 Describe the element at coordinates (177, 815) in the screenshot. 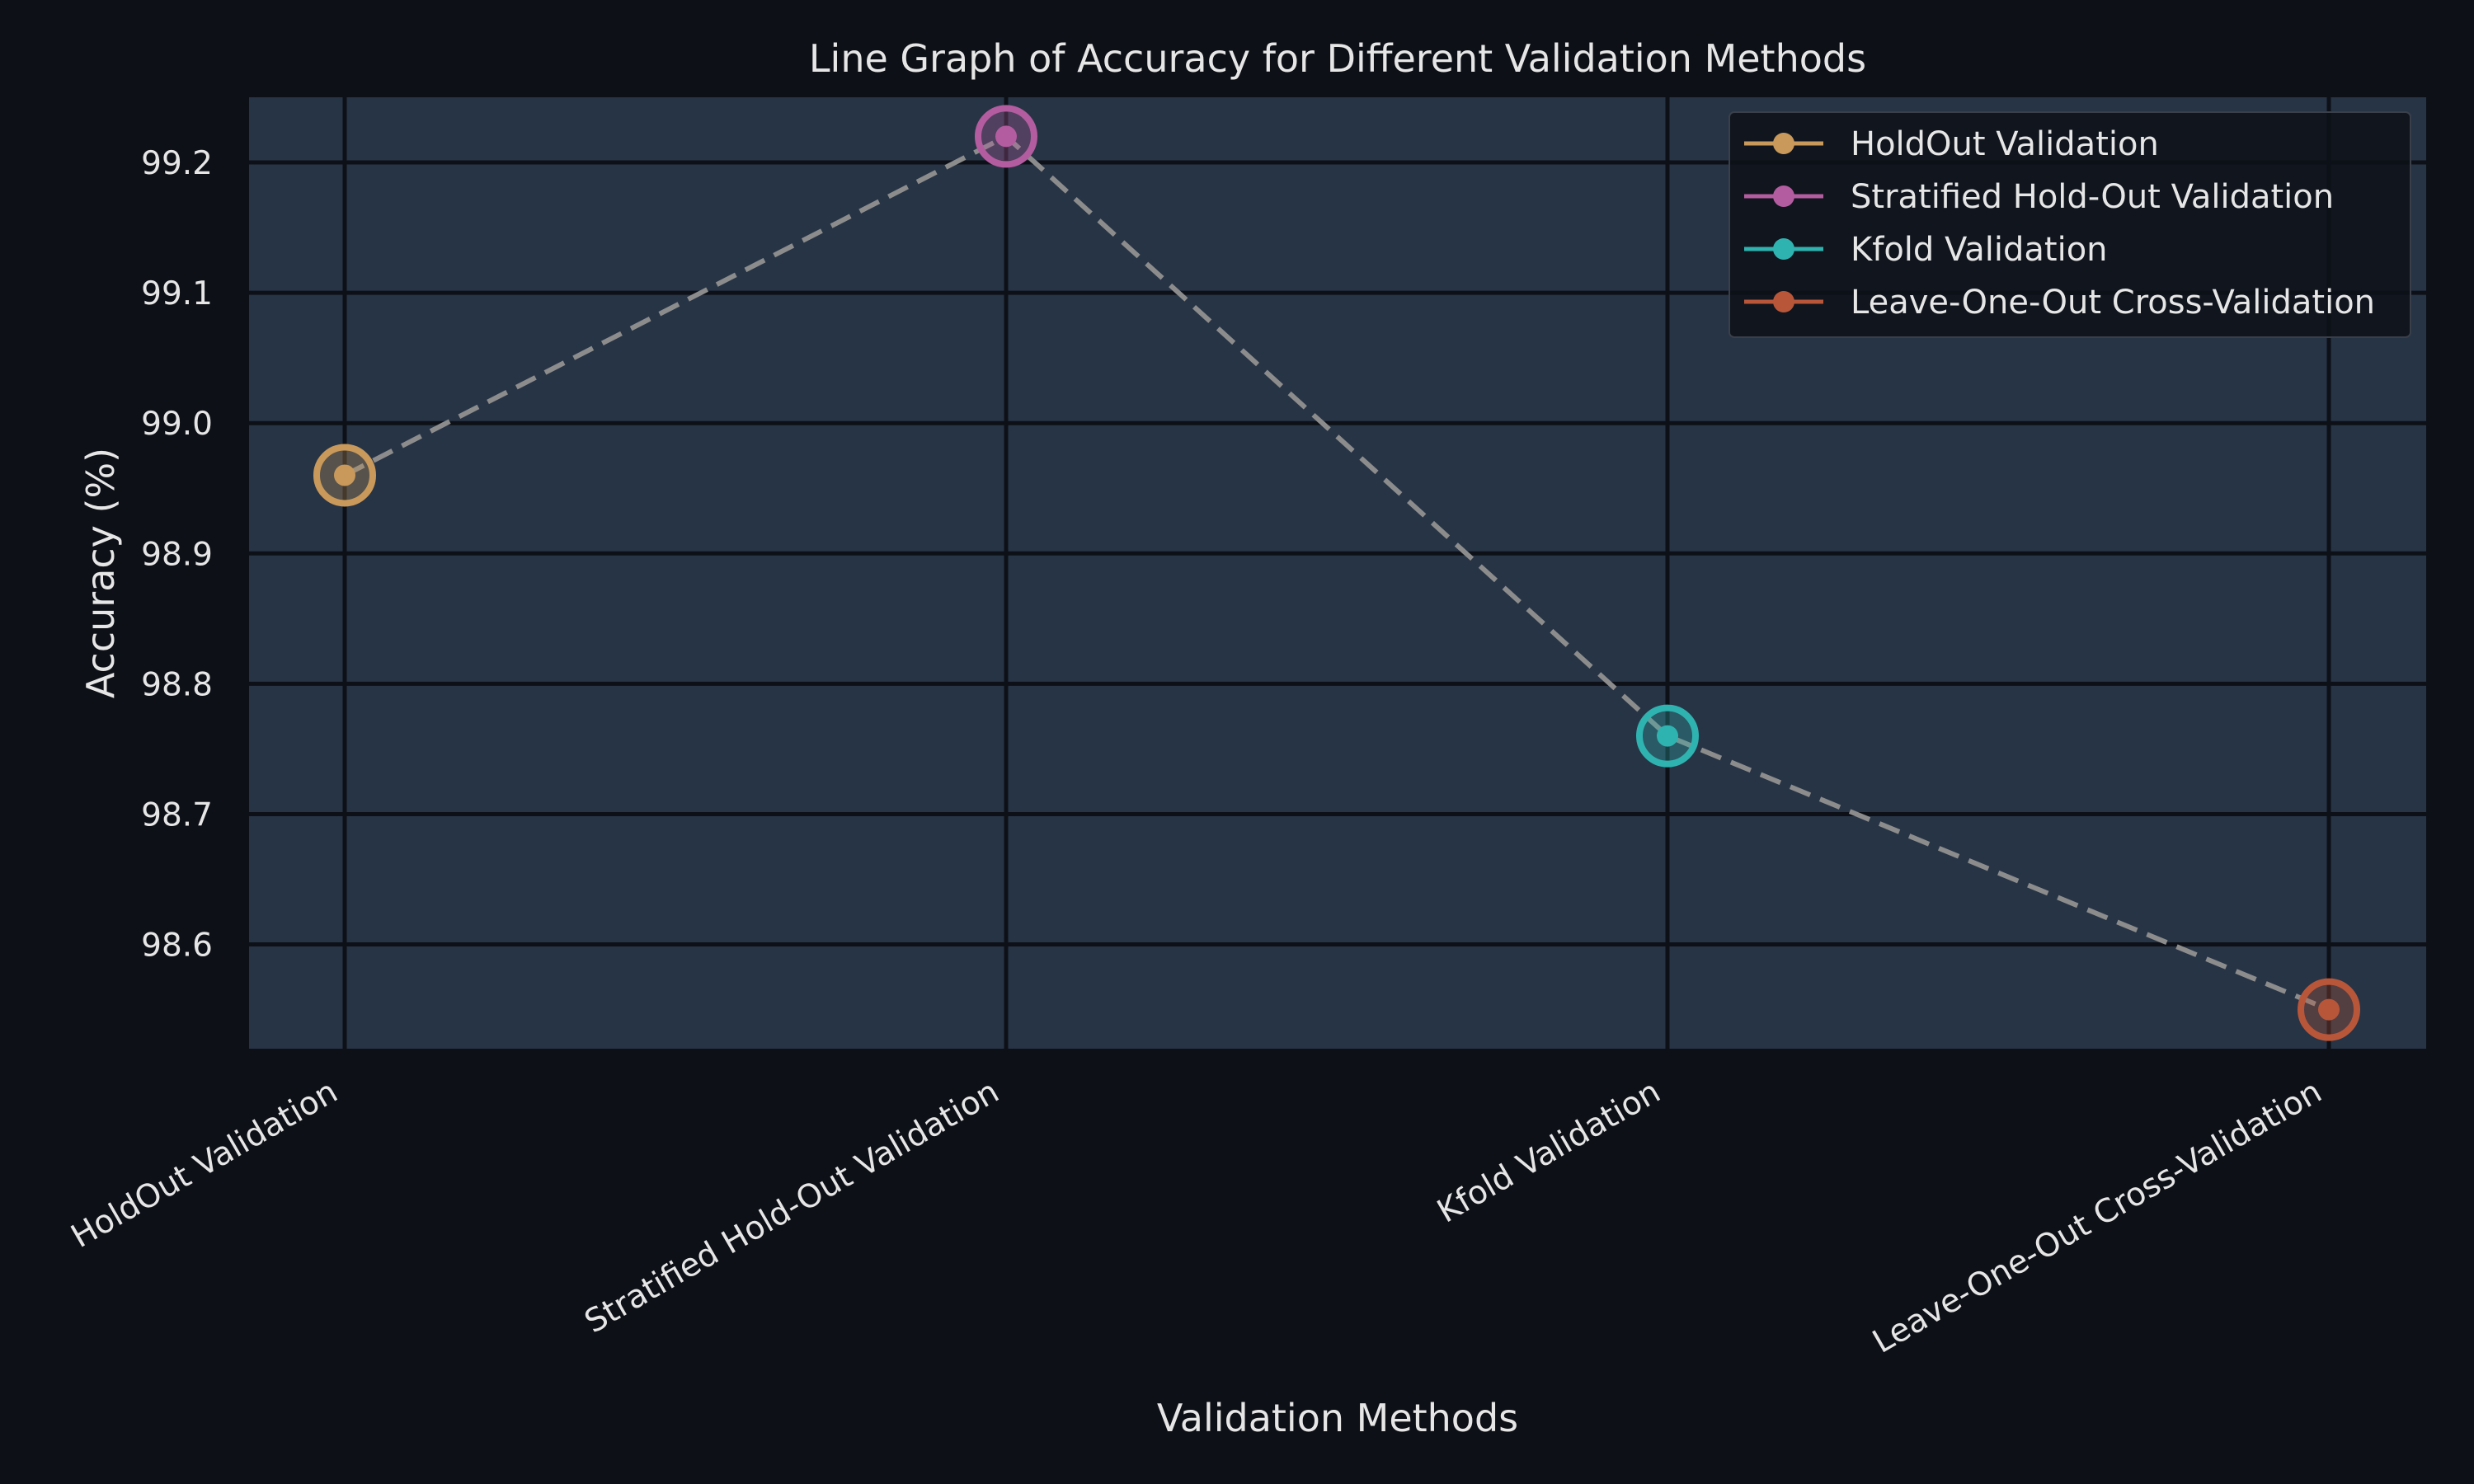

I see `y-tick-label: 98.7` at that location.